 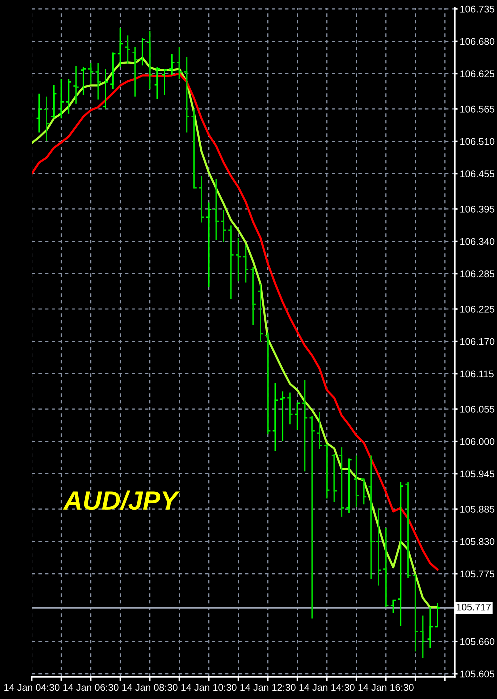 I want to click on y-tick-label: 106.735, so click(x=477, y=9).